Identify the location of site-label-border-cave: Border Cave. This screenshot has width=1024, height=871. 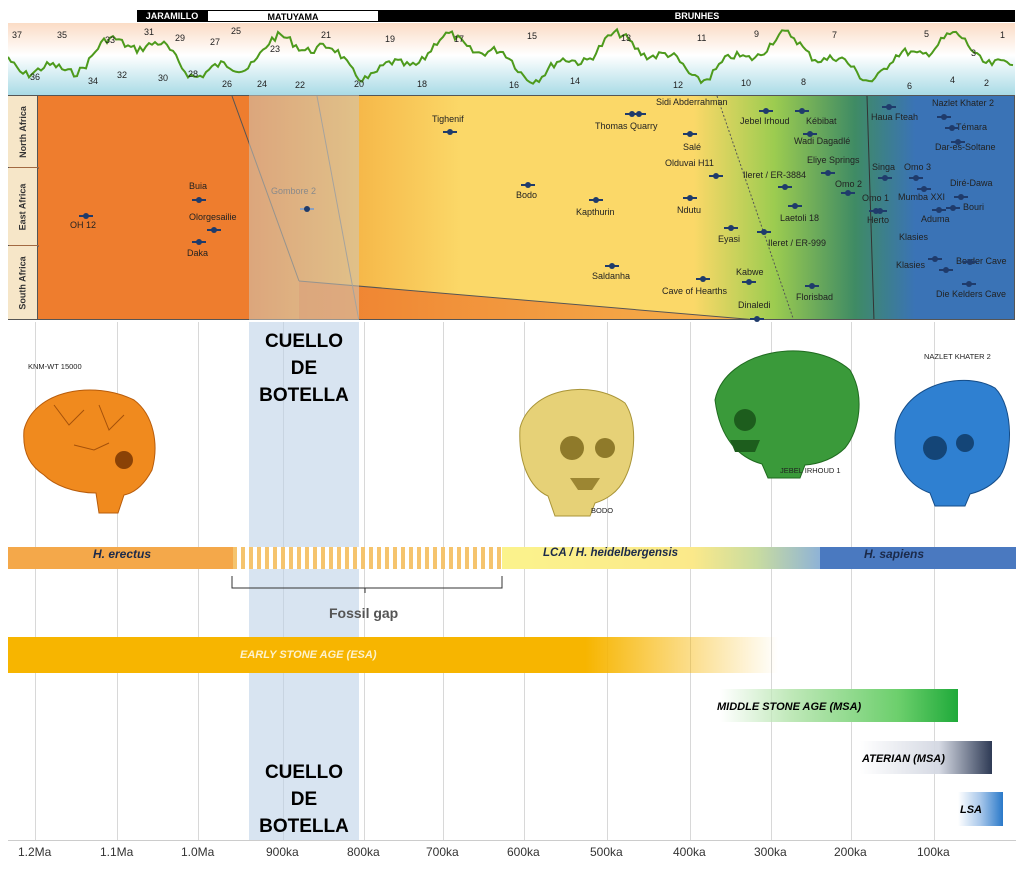
(981, 261).